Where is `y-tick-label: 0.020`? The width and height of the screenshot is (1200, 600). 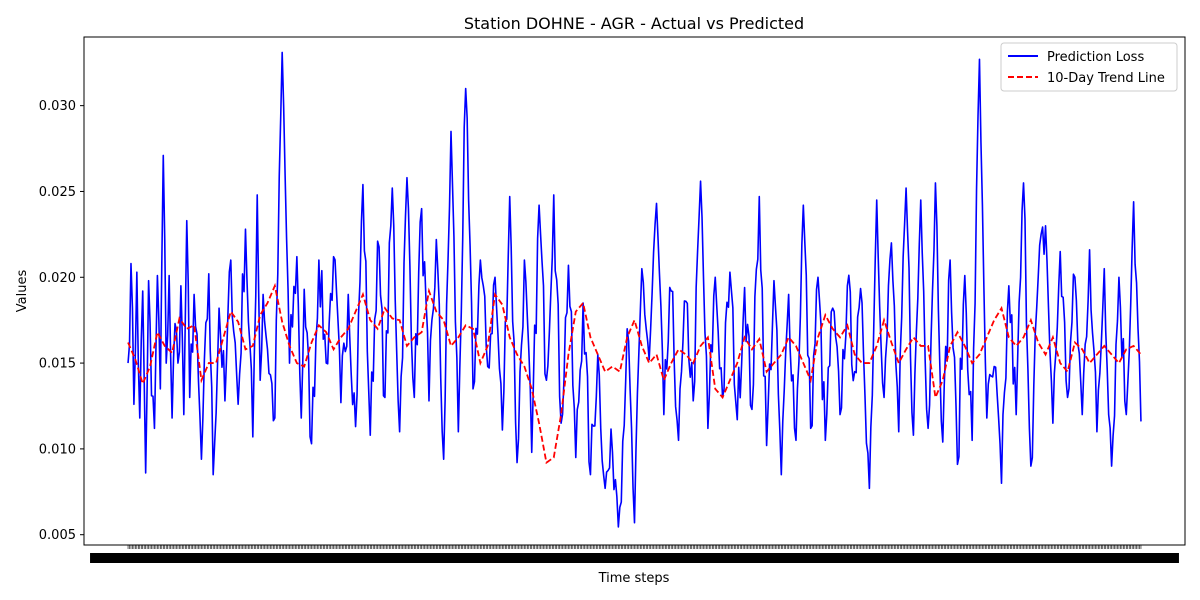
y-tick-label: 0.020 is located at coordinates (57, 278).